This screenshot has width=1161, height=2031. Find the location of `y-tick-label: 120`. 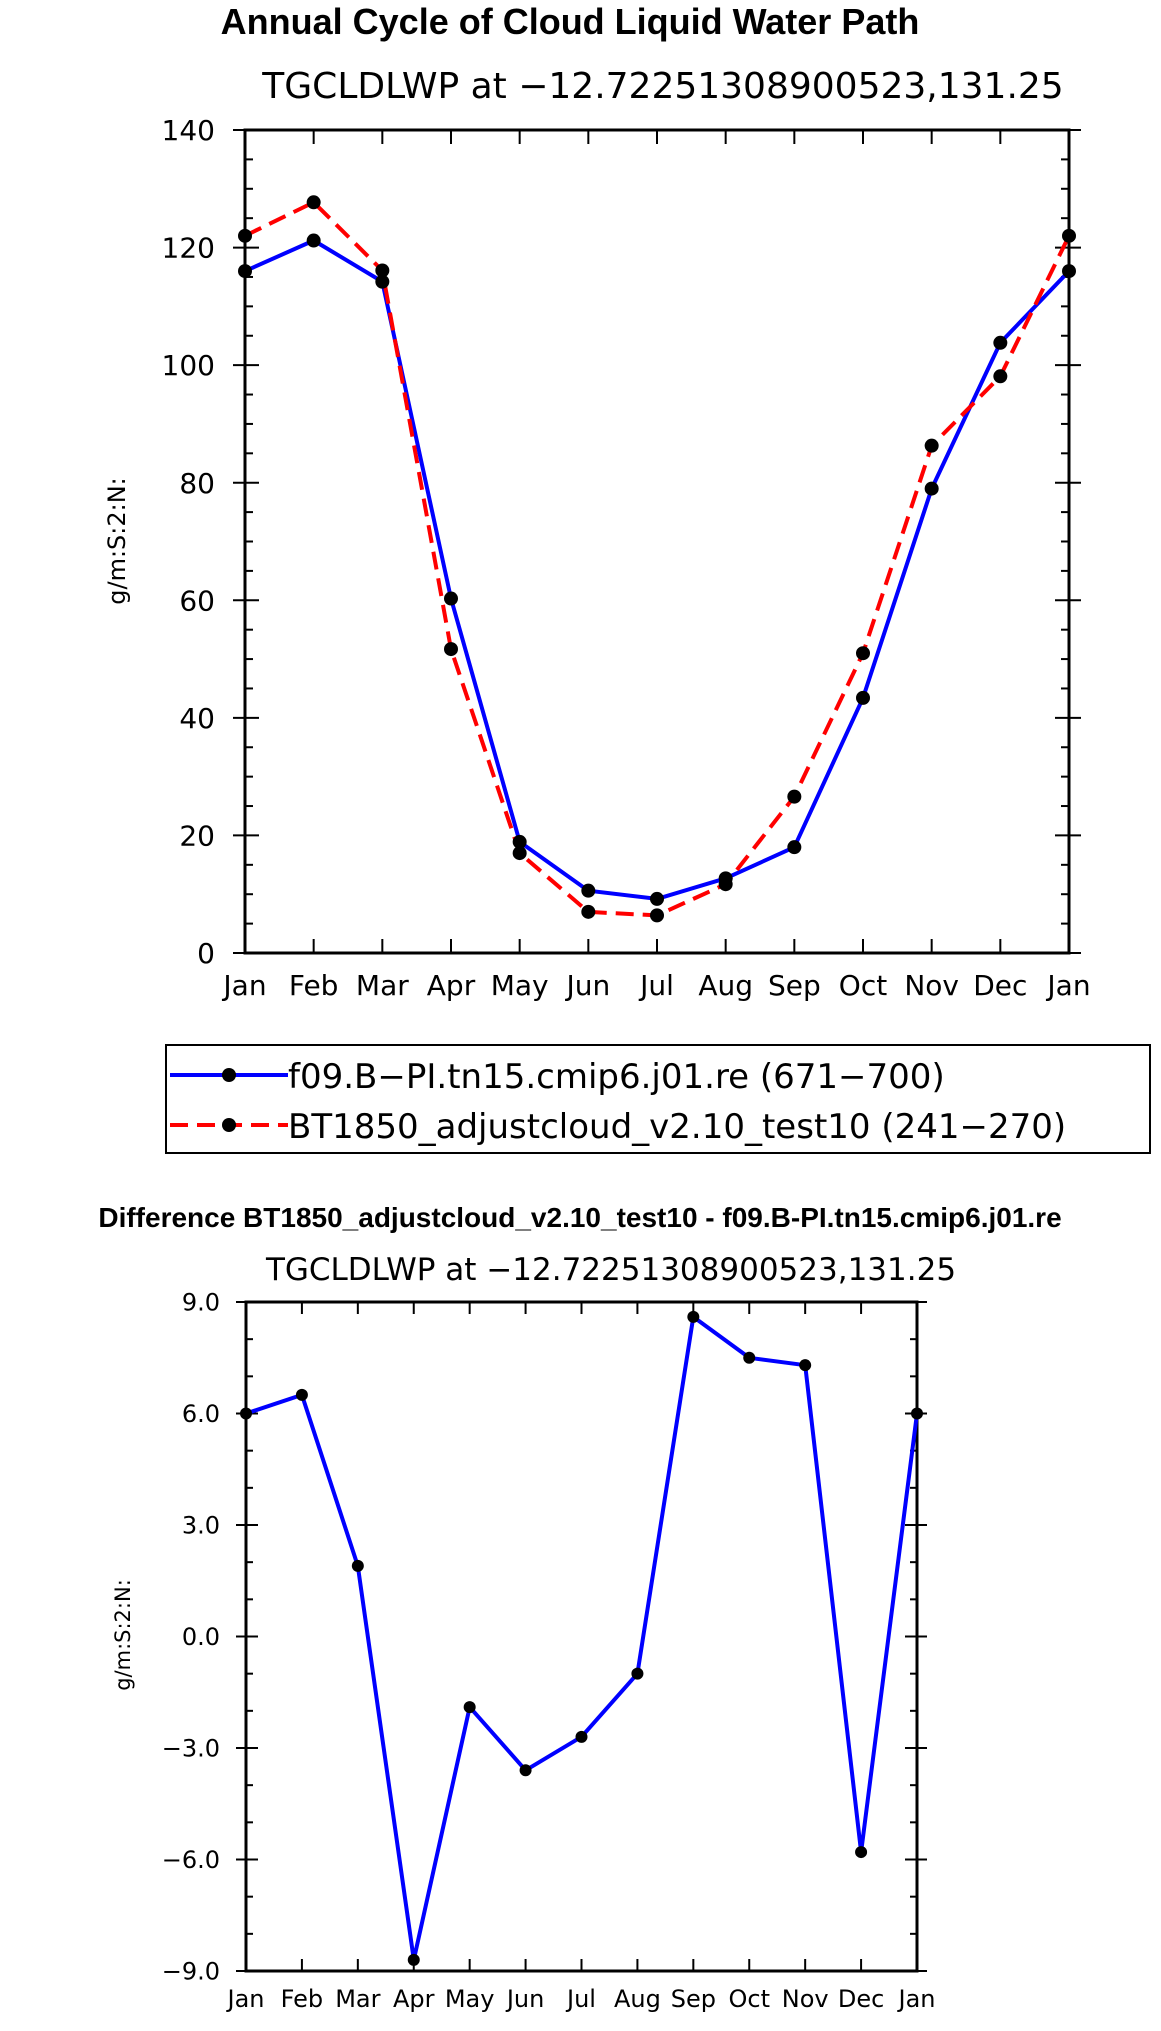

y-tick-label: 120 is located at coordinates (188, 248).